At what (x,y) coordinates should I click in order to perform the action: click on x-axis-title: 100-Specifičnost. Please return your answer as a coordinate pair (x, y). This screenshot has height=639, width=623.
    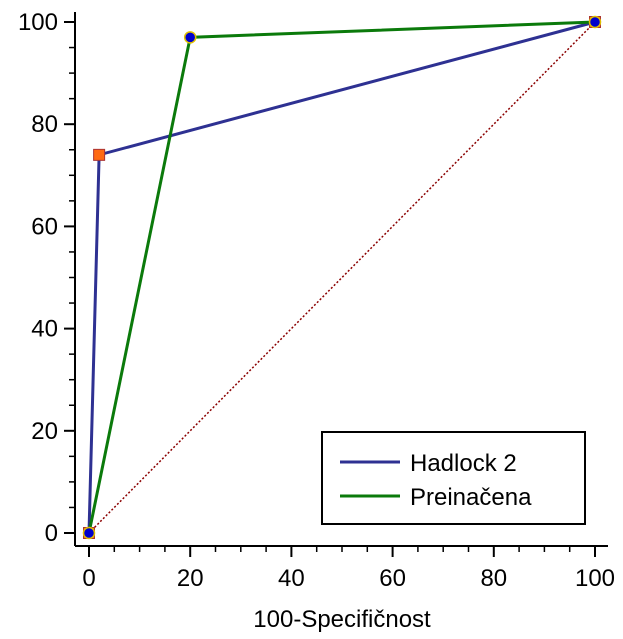
    Looking at the image, I should click on (342, 619).